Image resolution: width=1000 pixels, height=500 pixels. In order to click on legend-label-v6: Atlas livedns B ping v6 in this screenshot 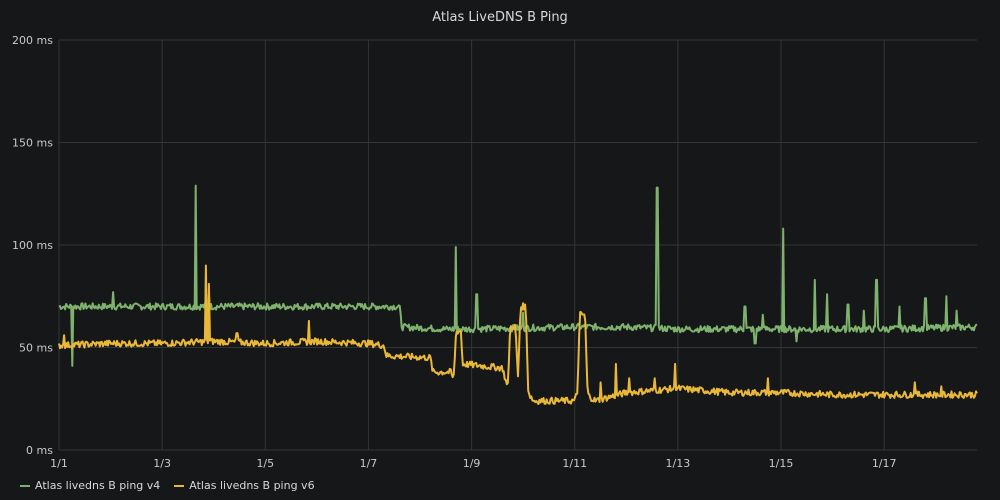, I will do `click(252, 485)`.